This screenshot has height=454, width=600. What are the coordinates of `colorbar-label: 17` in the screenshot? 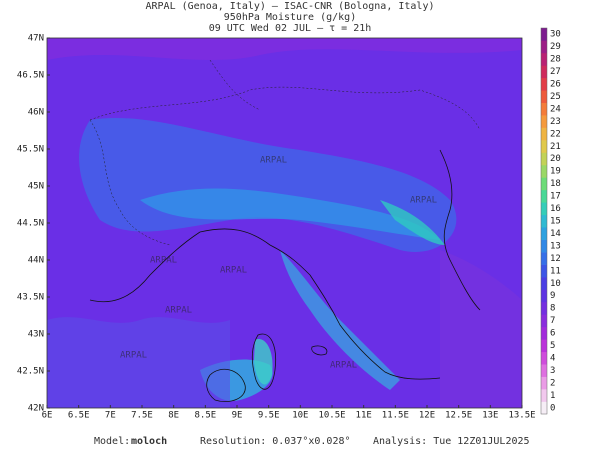 It's located at (555, 197).